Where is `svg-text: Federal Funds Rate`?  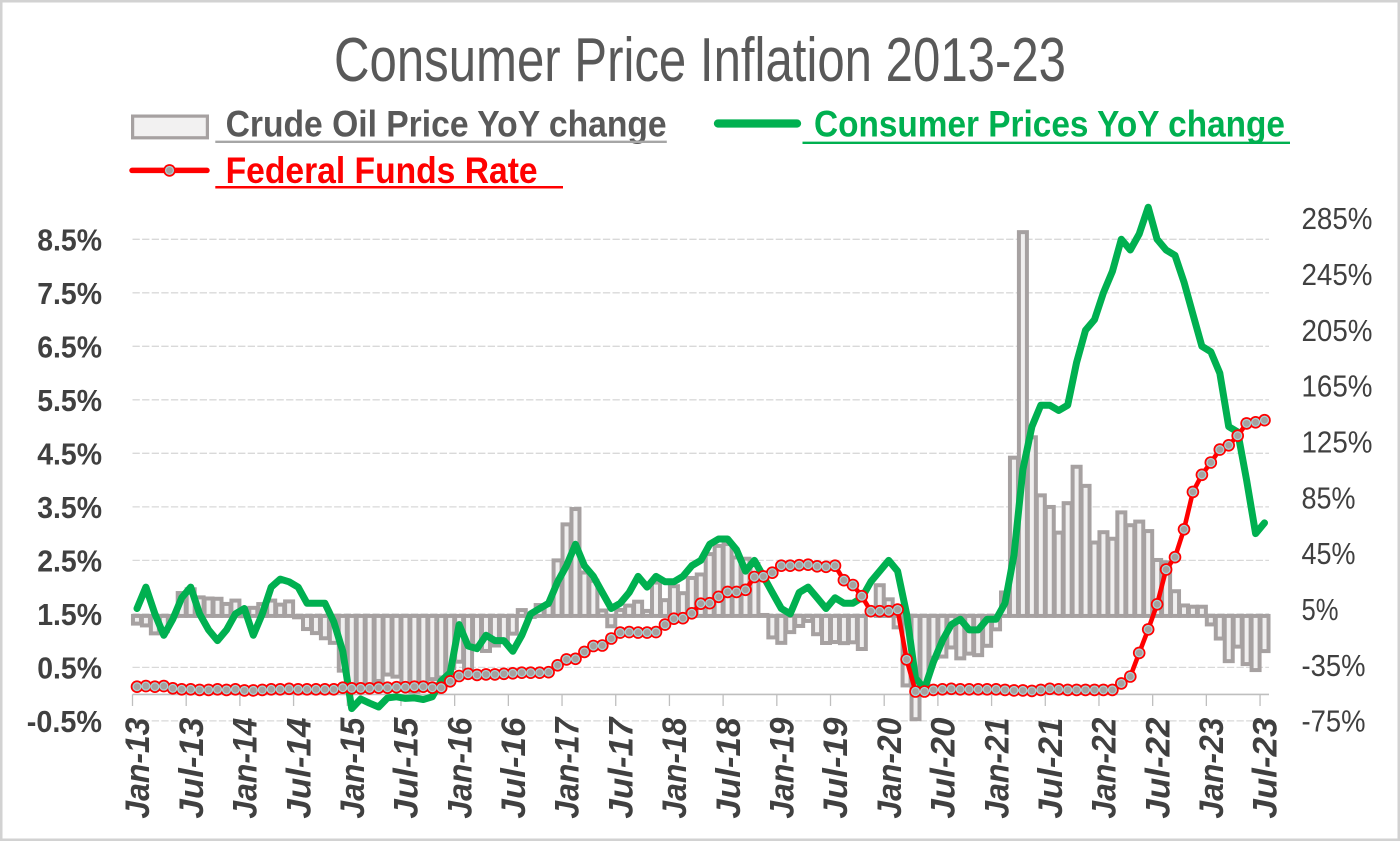
svg-text: Federal Funds Rate is located at coordinates (382, 170).